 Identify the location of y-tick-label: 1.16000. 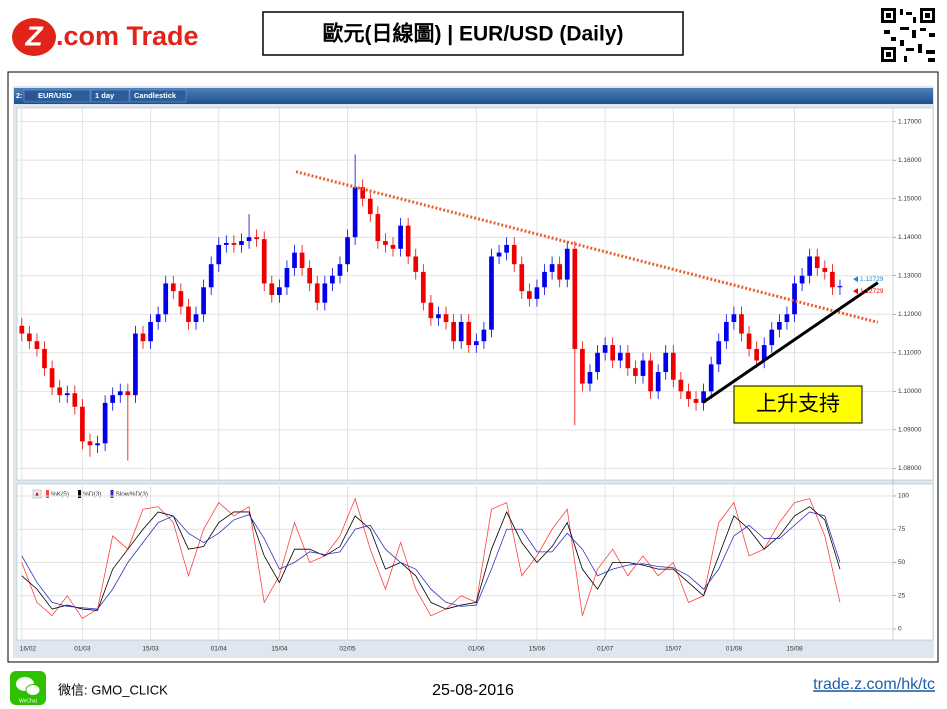
(910, 160).